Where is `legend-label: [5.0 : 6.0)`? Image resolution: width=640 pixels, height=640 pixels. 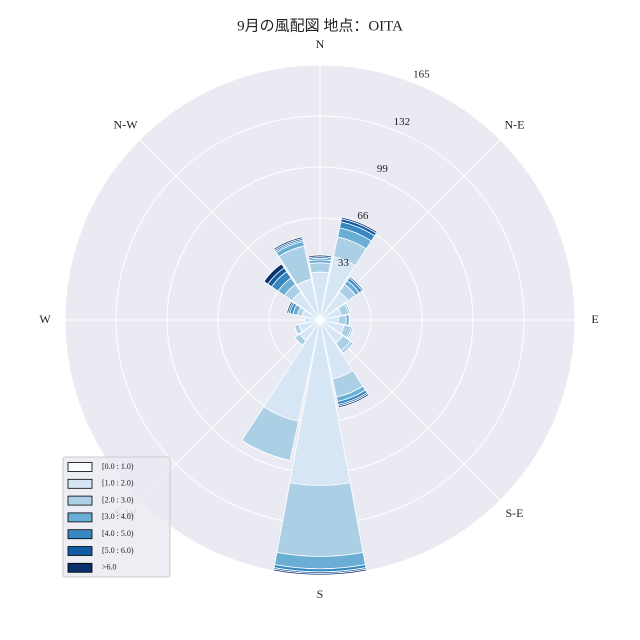
legend-label: [5.0 : 6.0) is located at coordinates (118, 550).